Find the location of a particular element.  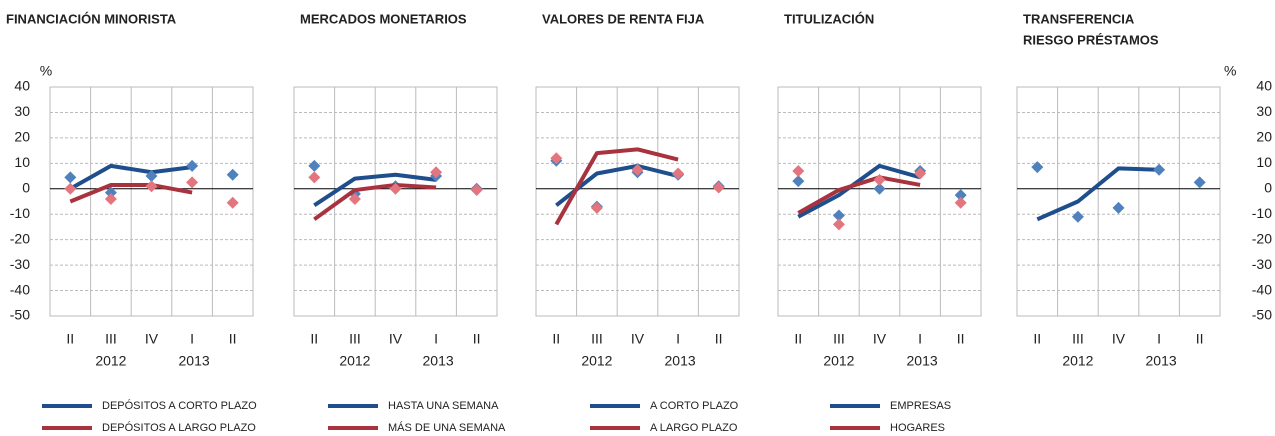

legend-label: DEPÓSITOS A LARGO PLAZO is located at coordinates (179, 427).